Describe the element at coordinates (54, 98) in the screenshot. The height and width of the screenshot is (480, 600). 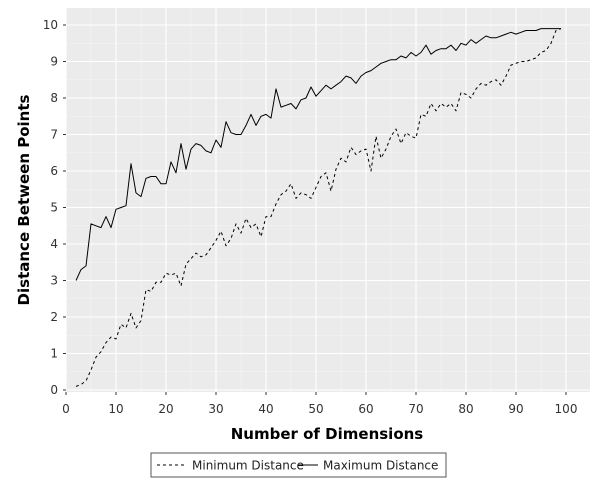
I see `y-tick-label: 8` at that location.